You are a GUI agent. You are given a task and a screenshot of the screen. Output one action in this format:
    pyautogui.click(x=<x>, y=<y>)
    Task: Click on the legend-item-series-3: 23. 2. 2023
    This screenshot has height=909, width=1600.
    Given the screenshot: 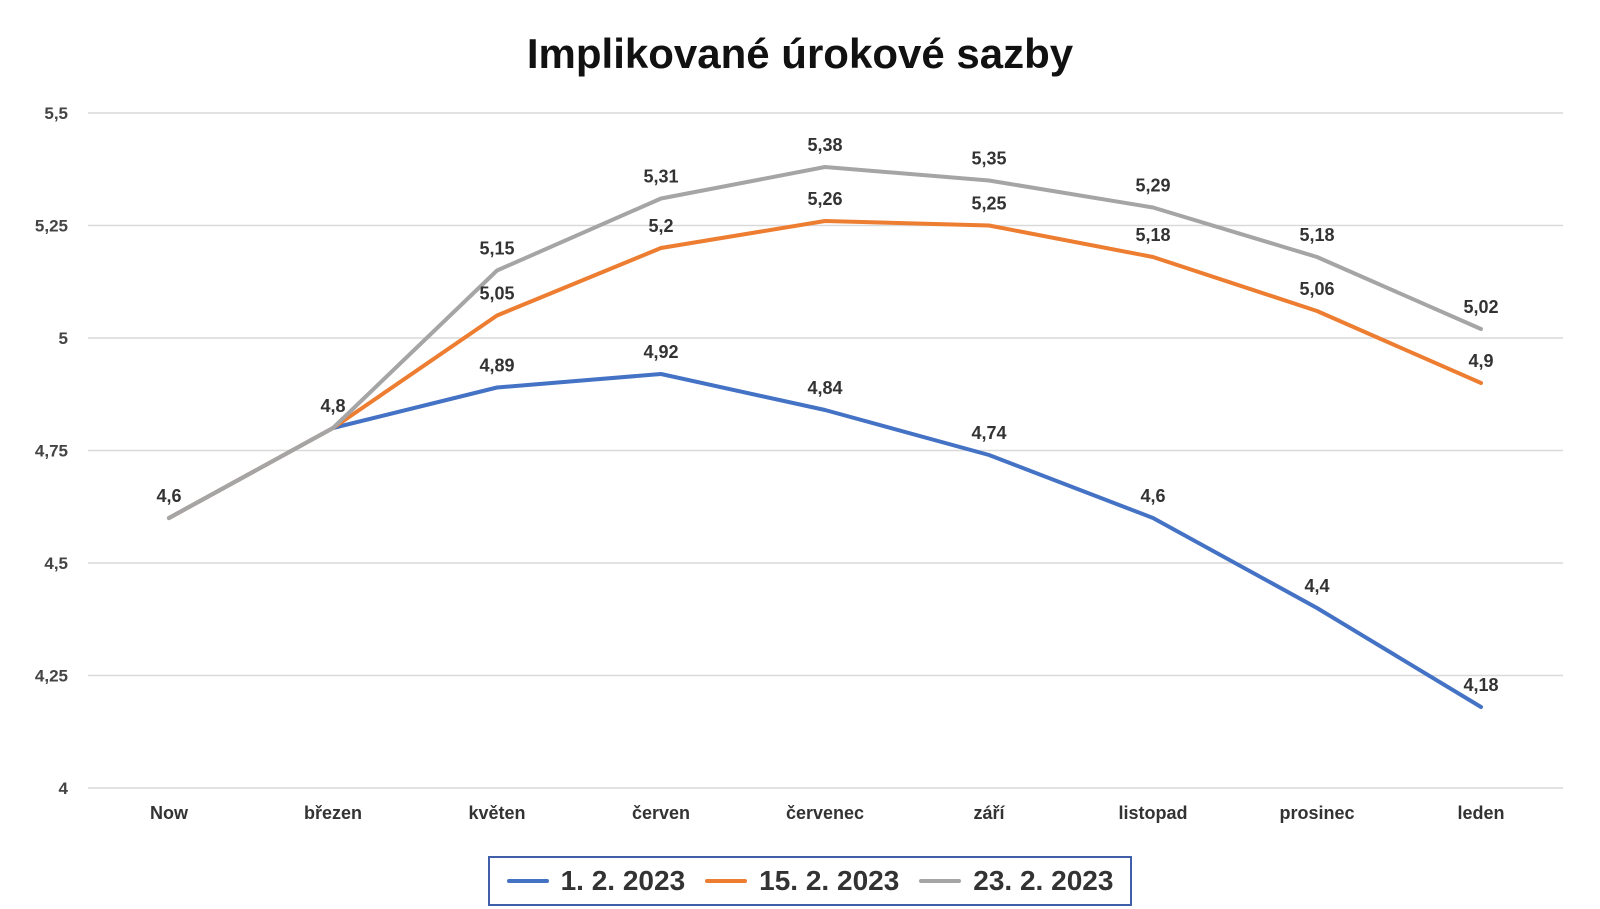 What is the action you would take?
    pyautogui.click(x=1016, y=881)
    